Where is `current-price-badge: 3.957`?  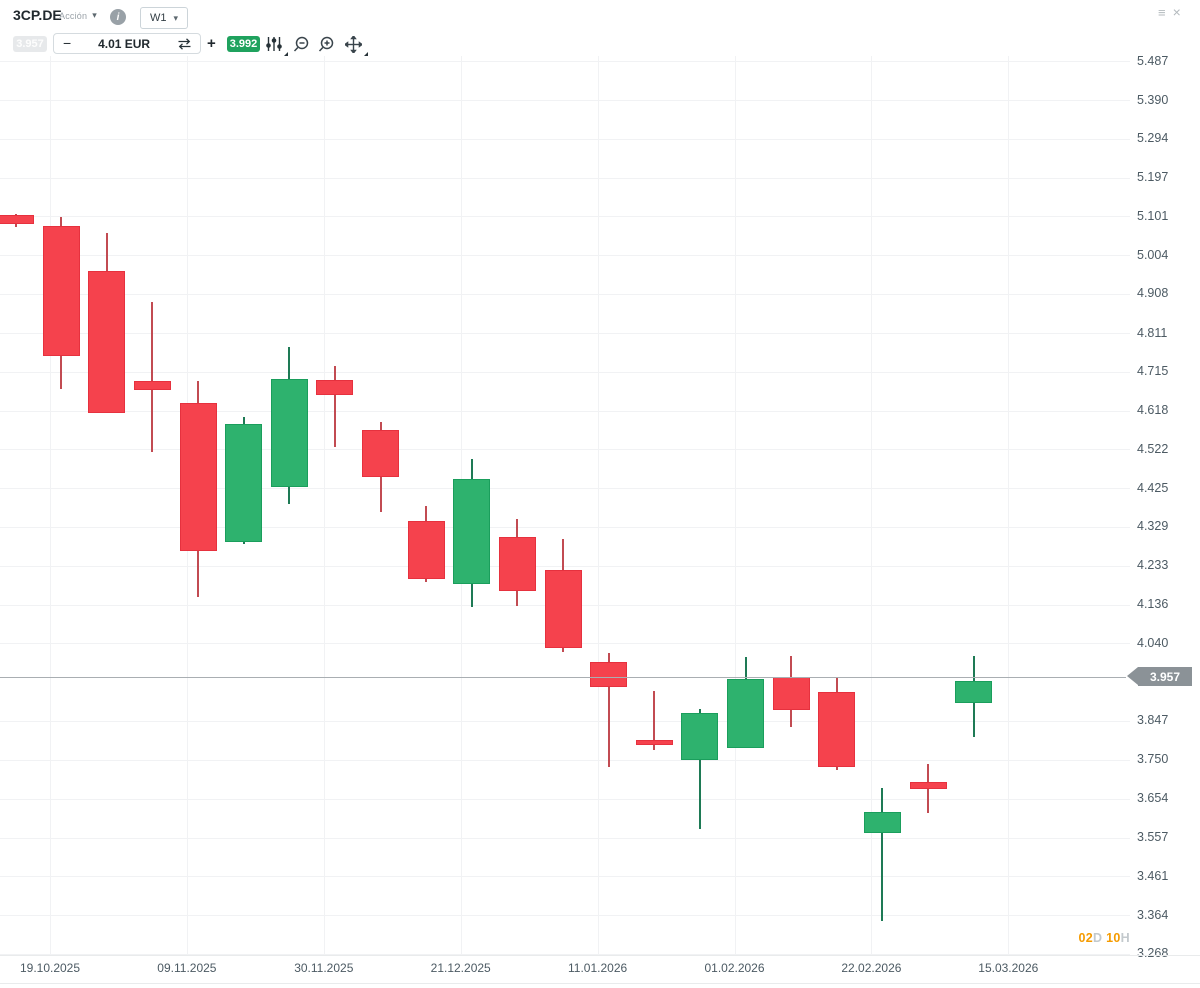 current-price-badge: 3.957 is located at coordinates (1159, 677).